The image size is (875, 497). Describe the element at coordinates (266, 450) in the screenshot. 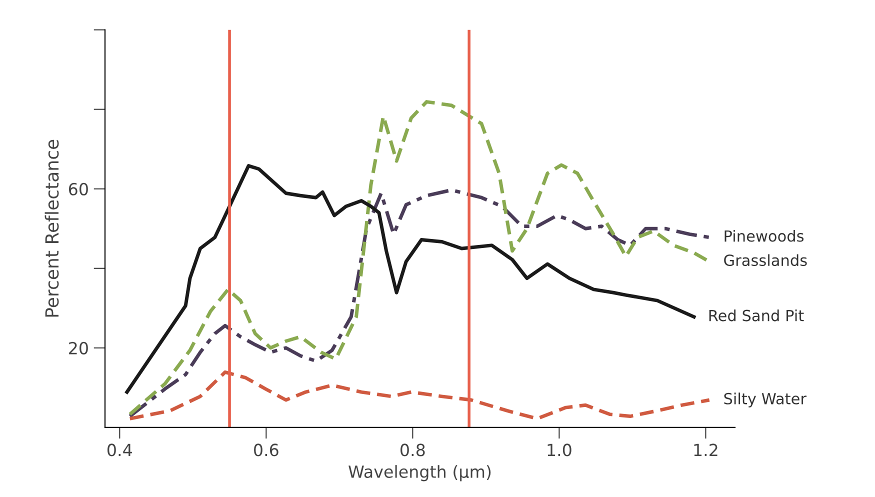

I see `x-tick-label: 0.6` at that location.